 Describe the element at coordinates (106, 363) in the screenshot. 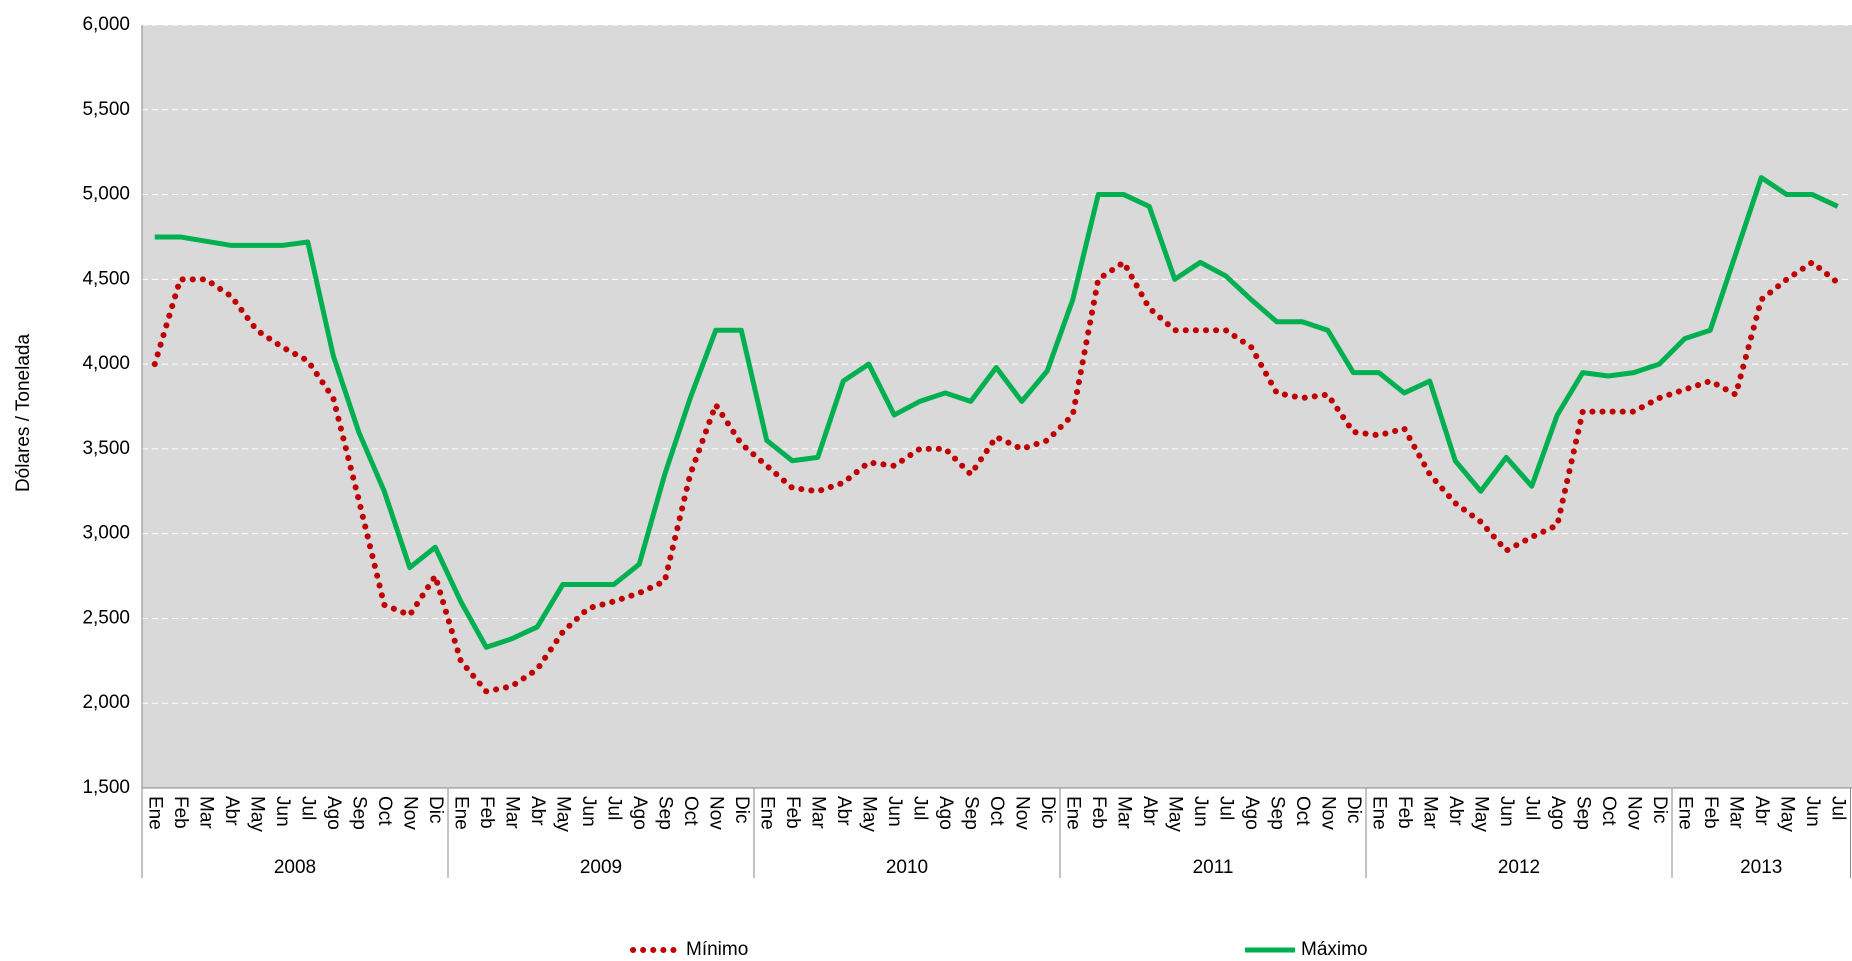

I see `y-tick-label: 4,000` at that location.